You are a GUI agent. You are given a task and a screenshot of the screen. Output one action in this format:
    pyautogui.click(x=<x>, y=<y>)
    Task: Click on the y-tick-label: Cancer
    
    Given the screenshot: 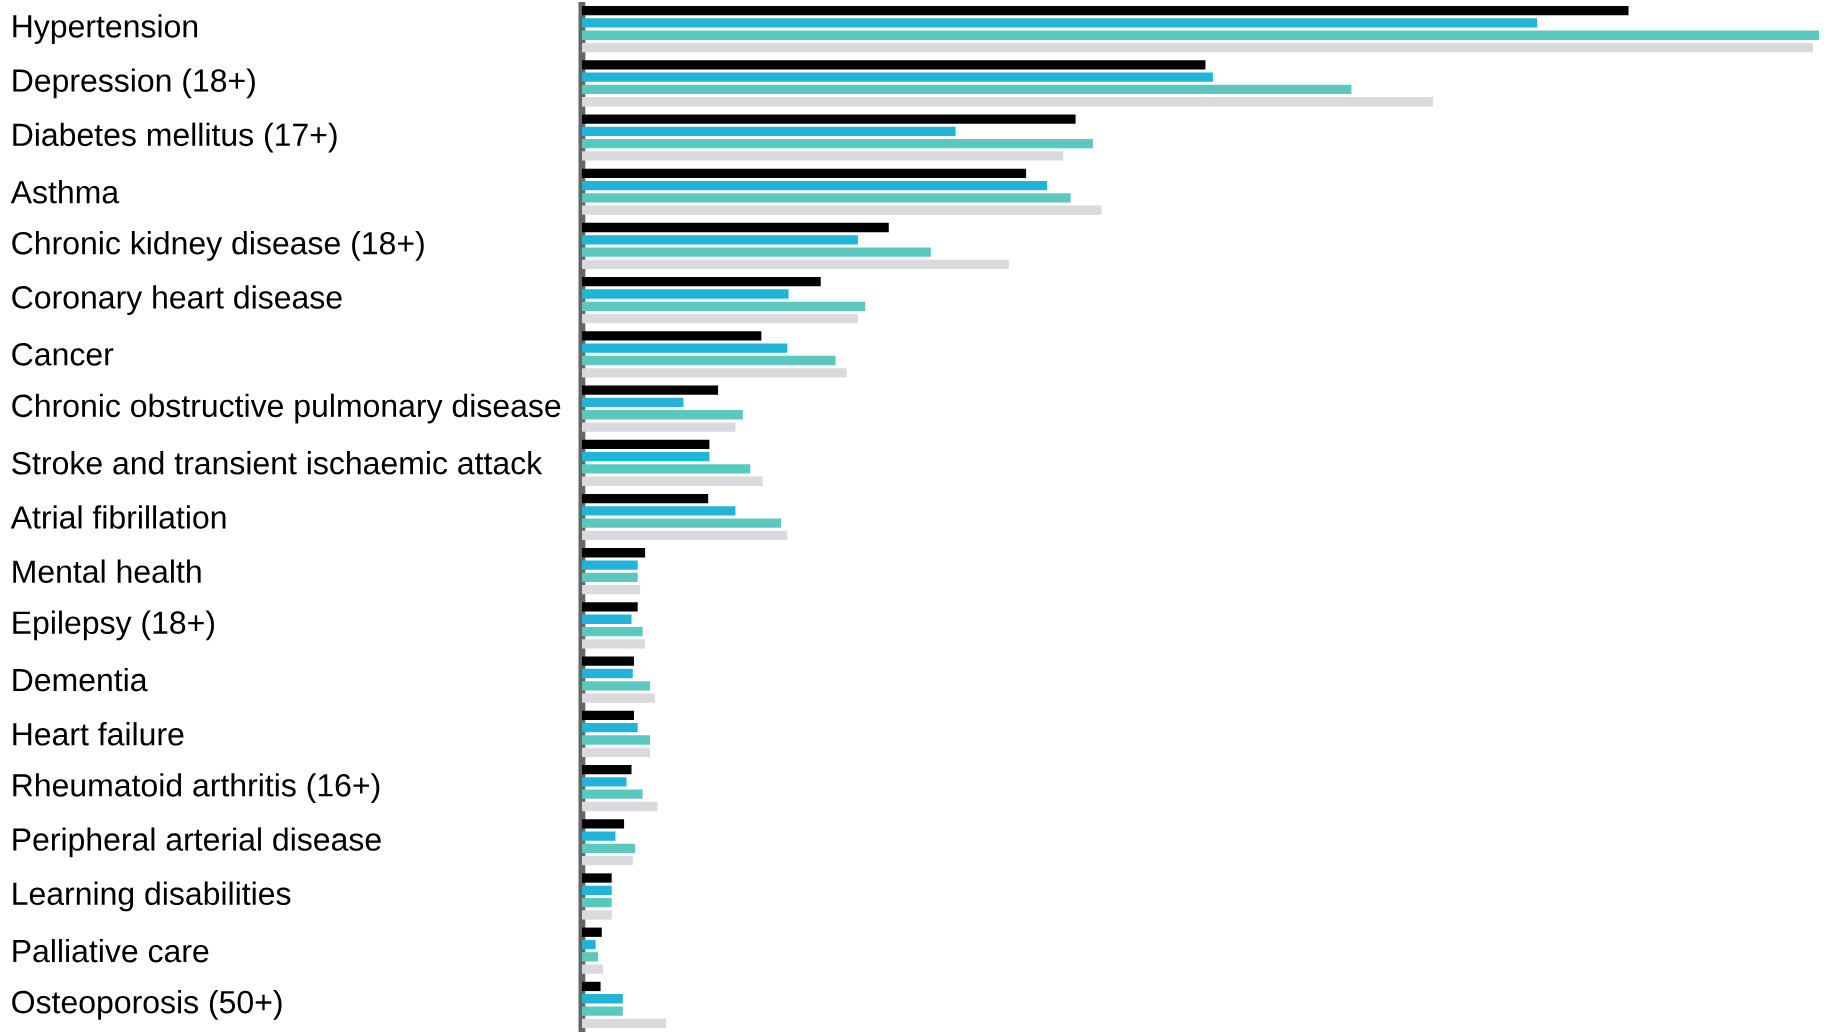 What is the action you would take?
    pyautogui.click(x=63, y=354)
    